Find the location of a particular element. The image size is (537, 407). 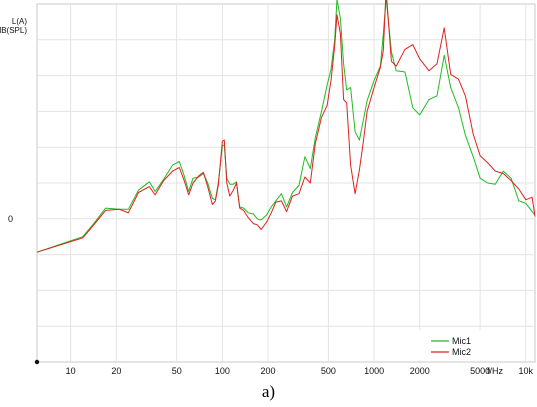

x-tick-label: 10 is located at coordinates (71, 371).